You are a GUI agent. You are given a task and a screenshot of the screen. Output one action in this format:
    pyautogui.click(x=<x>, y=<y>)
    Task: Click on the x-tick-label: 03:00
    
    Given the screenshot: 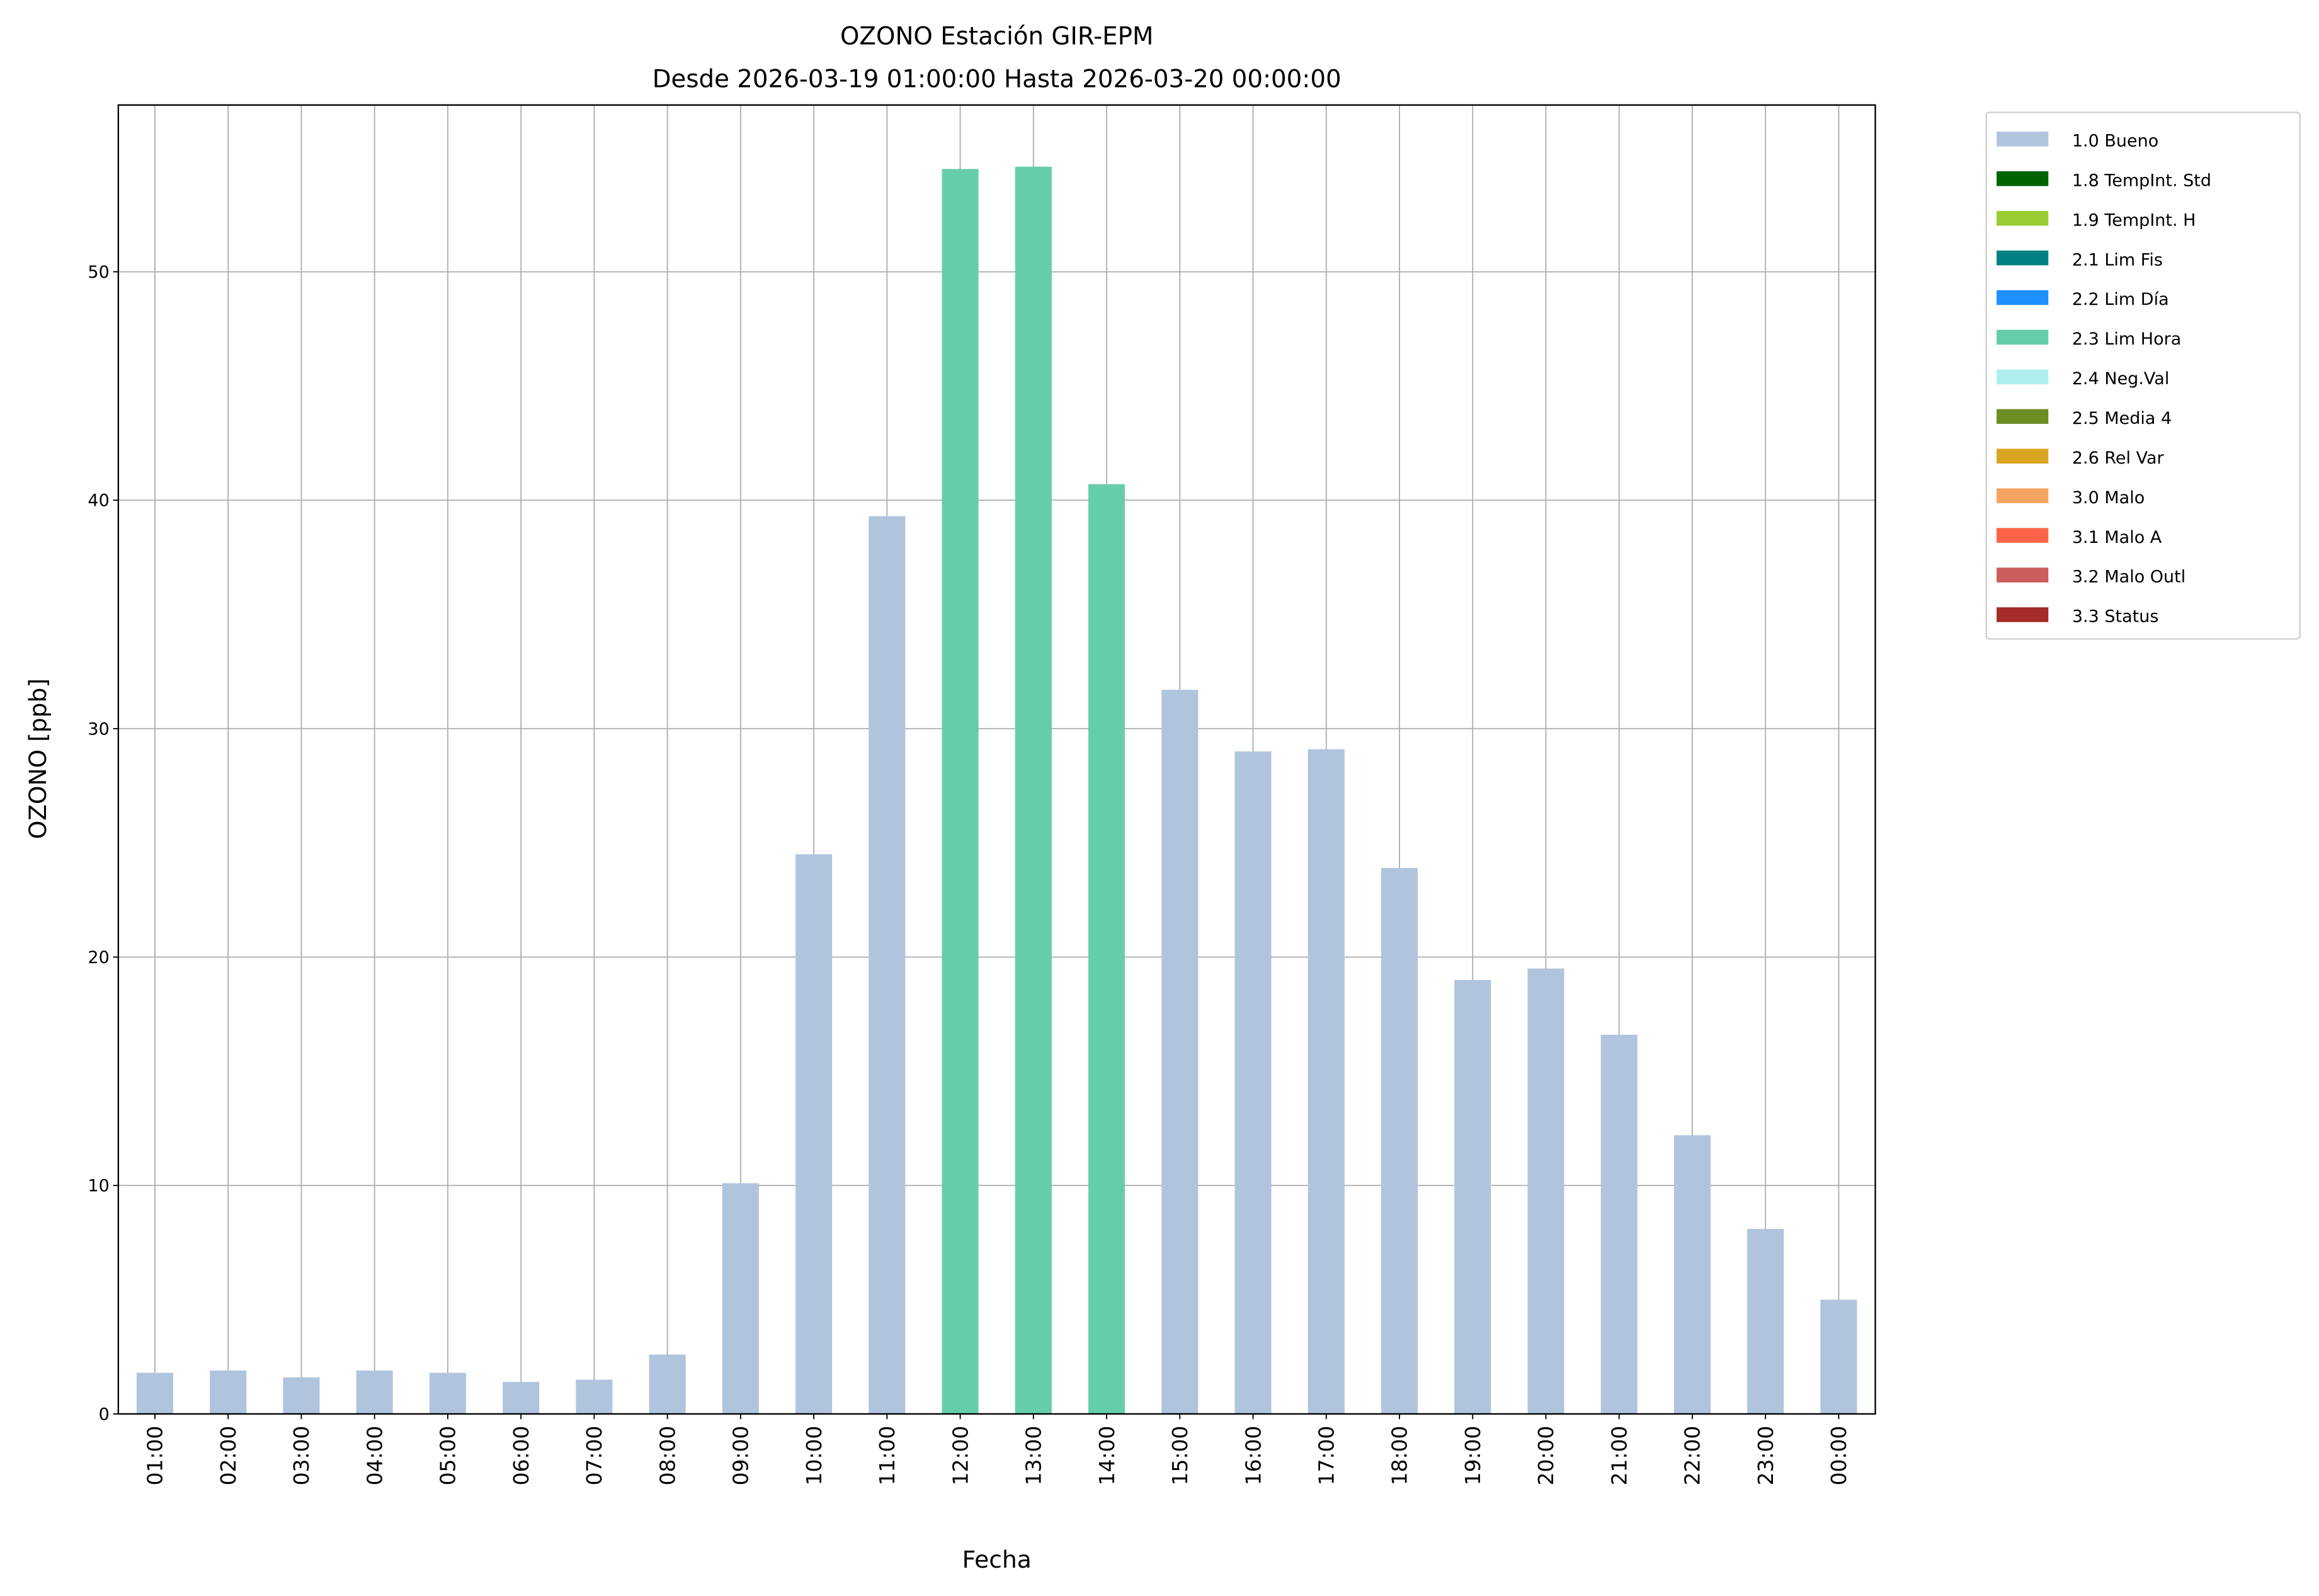 What is the action you would take?
    pyautogui.click(x=301, y=1456)
    